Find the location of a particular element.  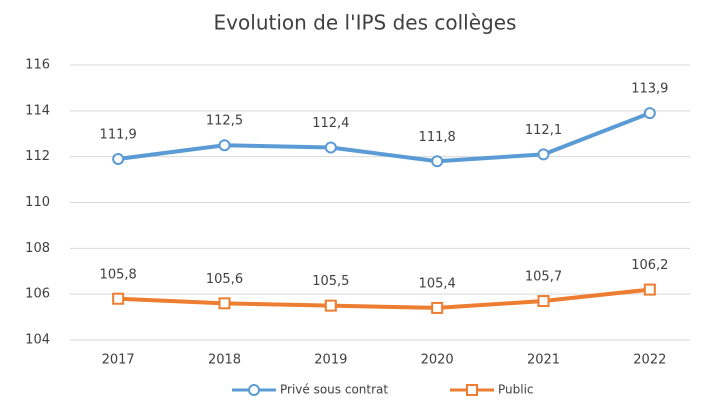

data-label: 112,1 is located at coordinates (543, 130).